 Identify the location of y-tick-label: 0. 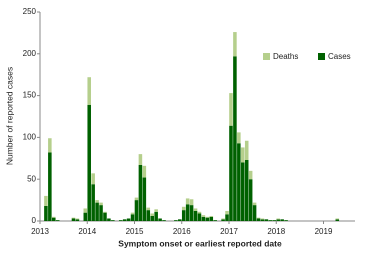
(34, 220).